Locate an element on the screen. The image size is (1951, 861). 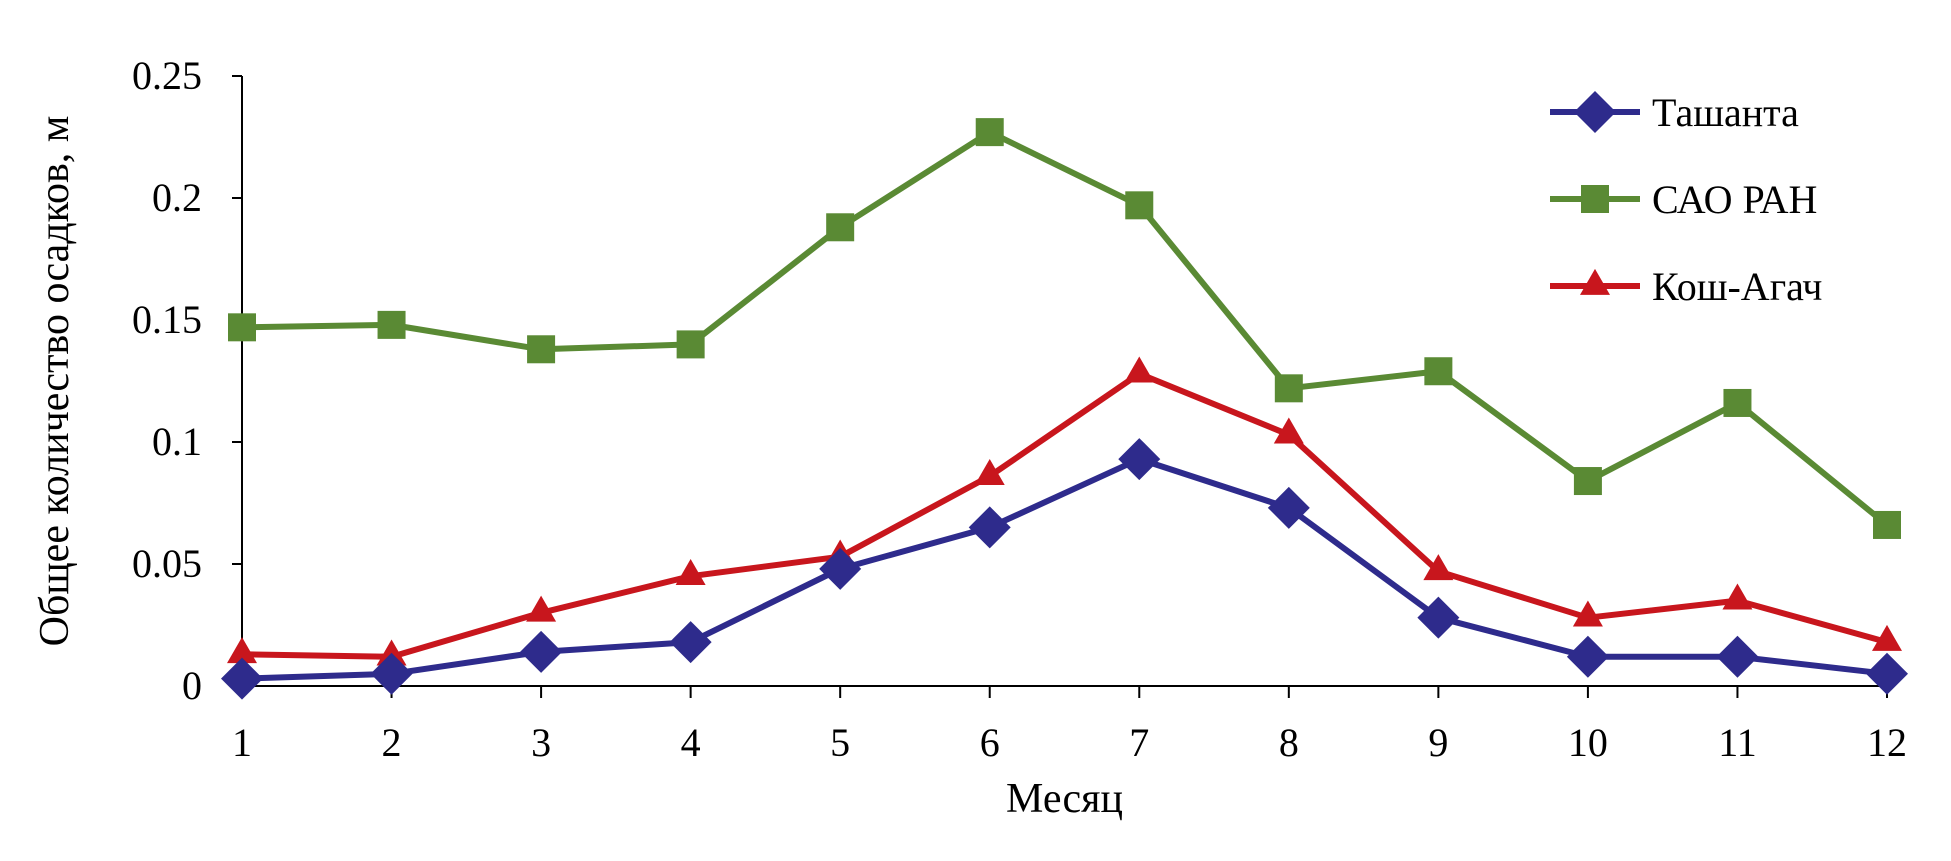
legend-label: Кош-Агач is located at coordinates (1737, 286).